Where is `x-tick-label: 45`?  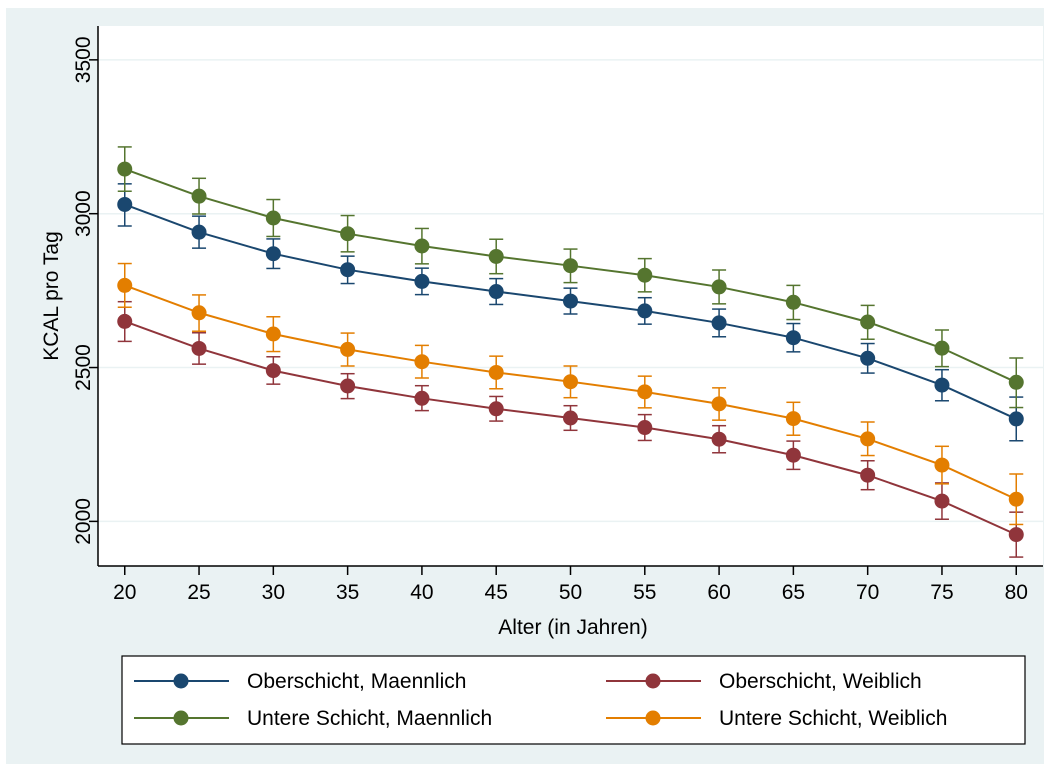
x-tick-label: 45 is located at coordinates (496, 592).